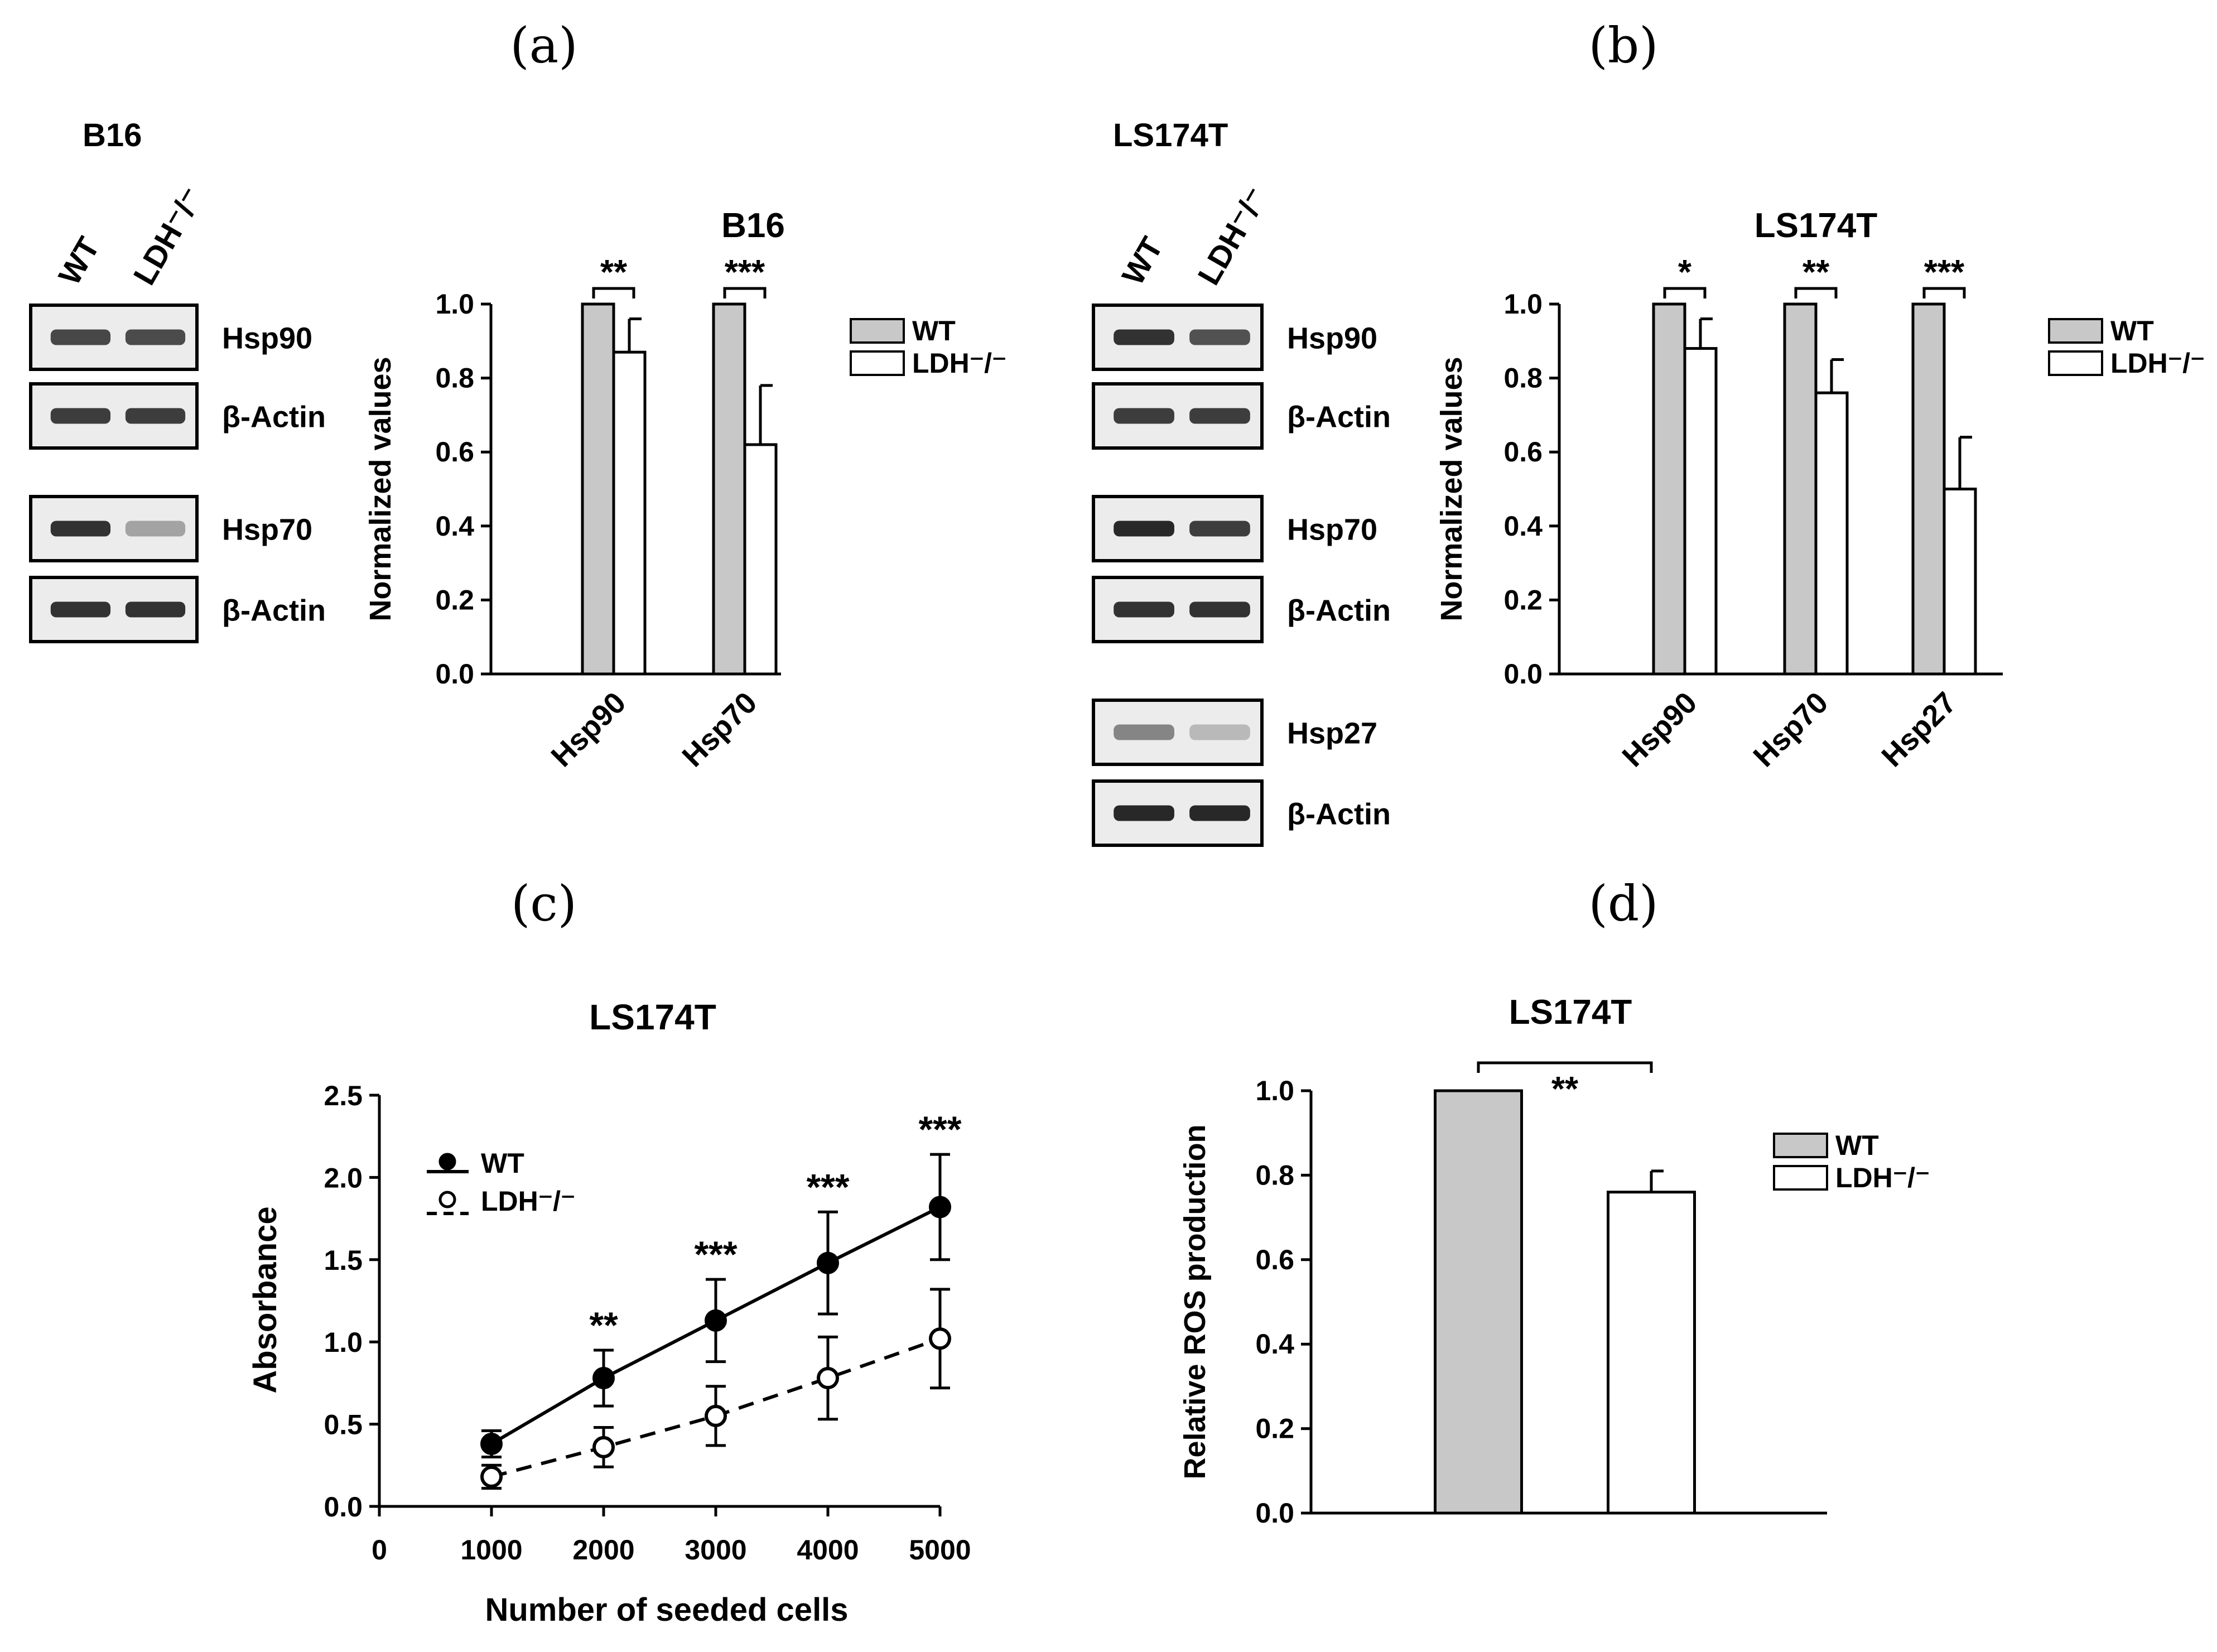 This screenshot has height=1652, width=2217. Describe the element at coordinates (1195, 1302) in the screenshot. I see `y-axis-label: Relative ROS production` at that location.